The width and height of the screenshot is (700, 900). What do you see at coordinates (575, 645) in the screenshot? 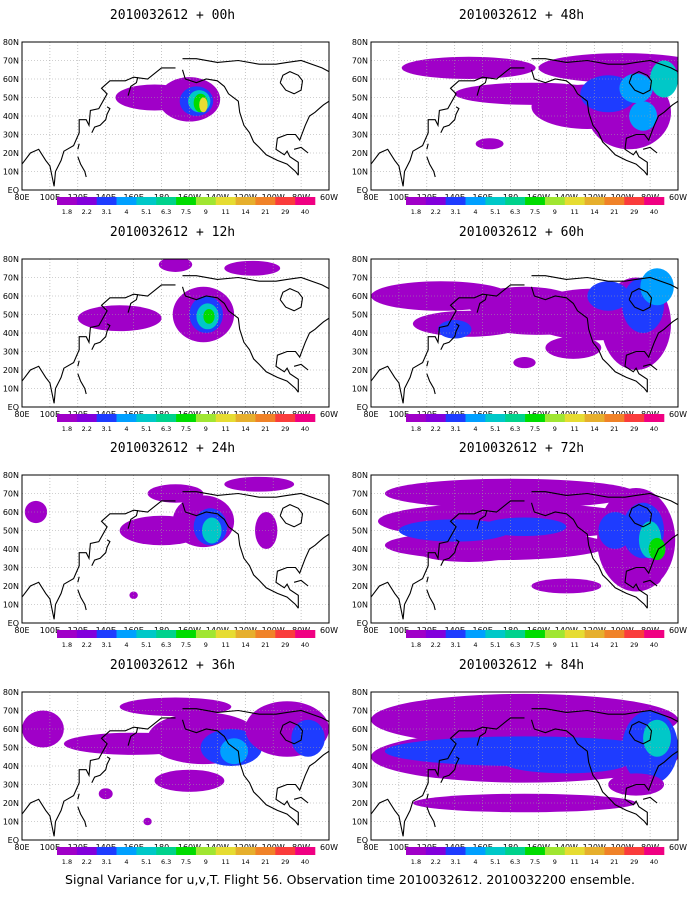
I see `colorbar-label: 11` at bounding box center [575, 645].